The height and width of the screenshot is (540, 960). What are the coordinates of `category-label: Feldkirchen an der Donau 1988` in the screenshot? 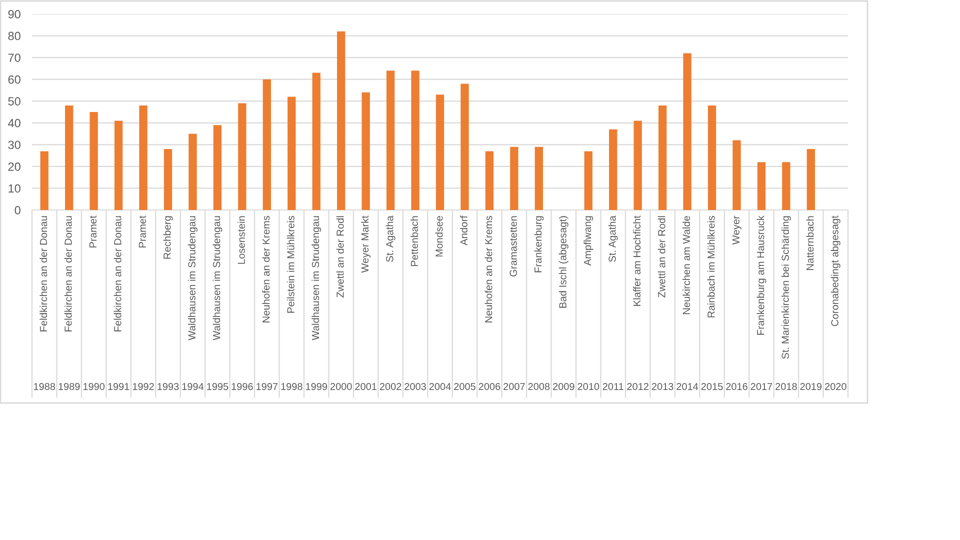 It's located at (45, 303).